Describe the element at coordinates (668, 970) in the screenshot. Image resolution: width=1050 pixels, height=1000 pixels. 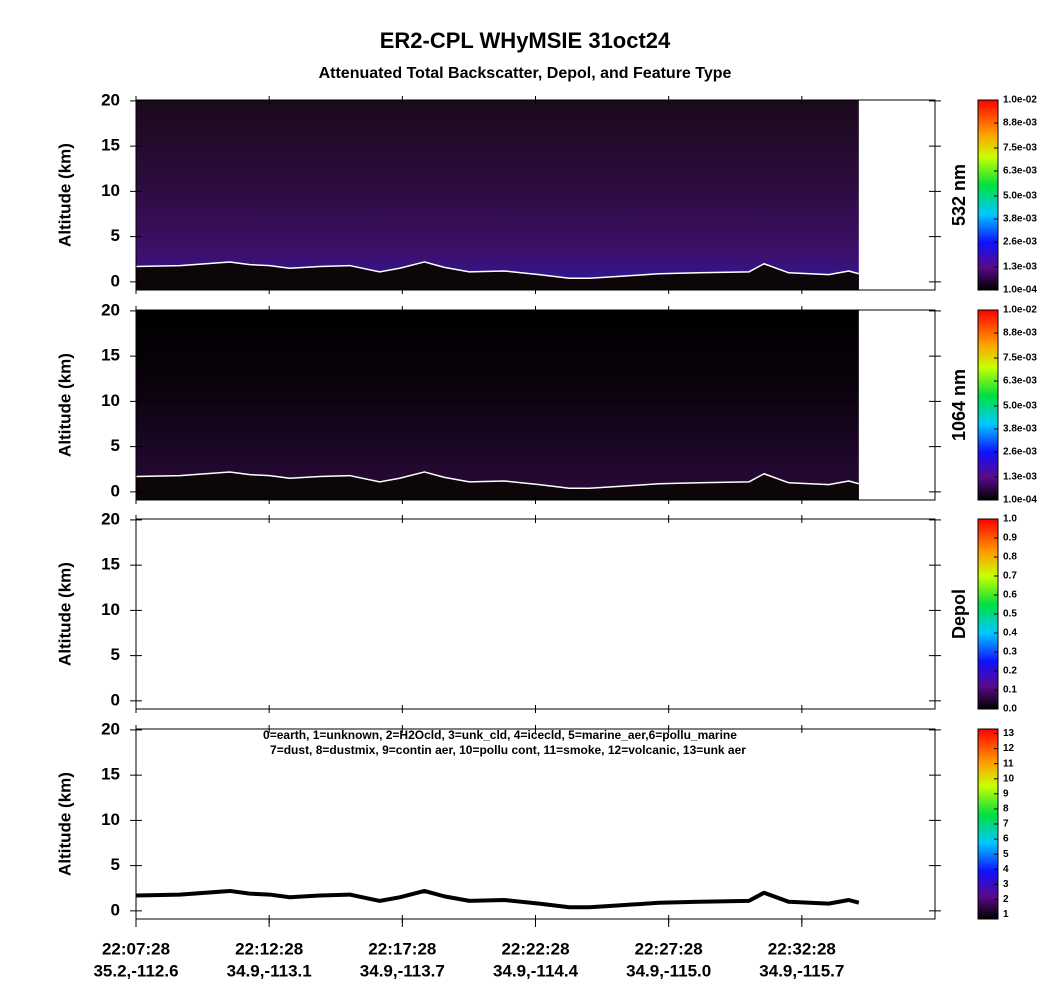
I see `x-tick-location: 34.9,-115.0` at that location.